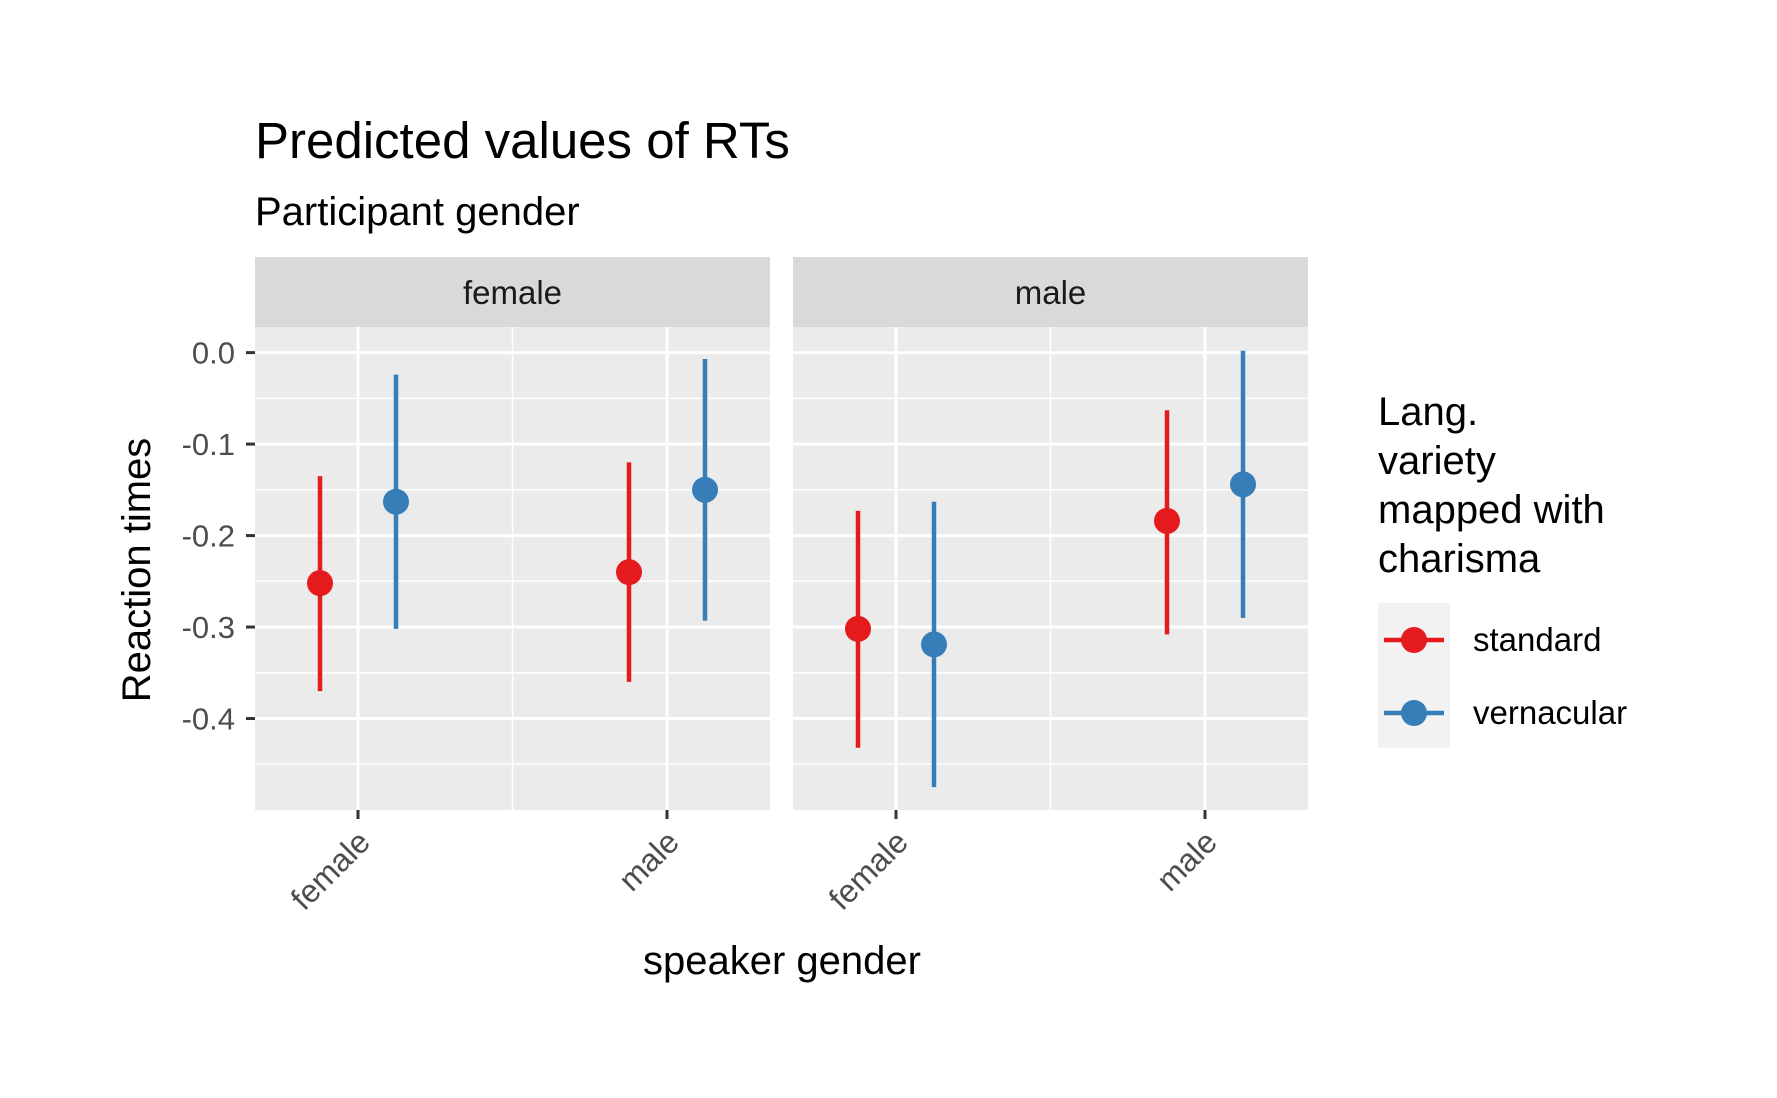 The height and width of the screenshot is (1098, 1777). I want to click on legend-title-line: charisma, so click(1459, 559).